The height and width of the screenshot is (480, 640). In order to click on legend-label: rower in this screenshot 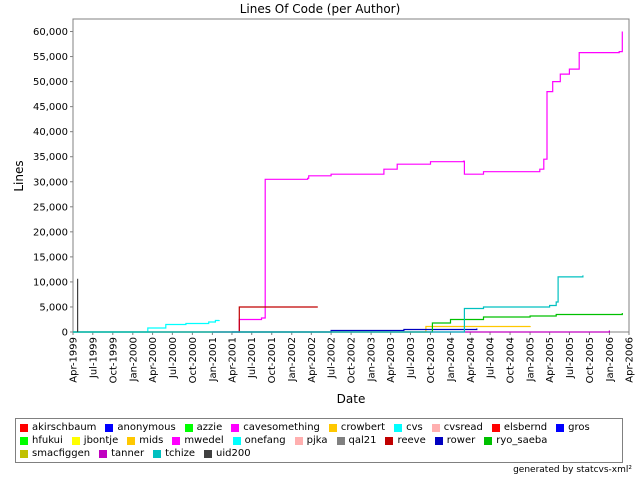, I will do `click(461, 440)`.